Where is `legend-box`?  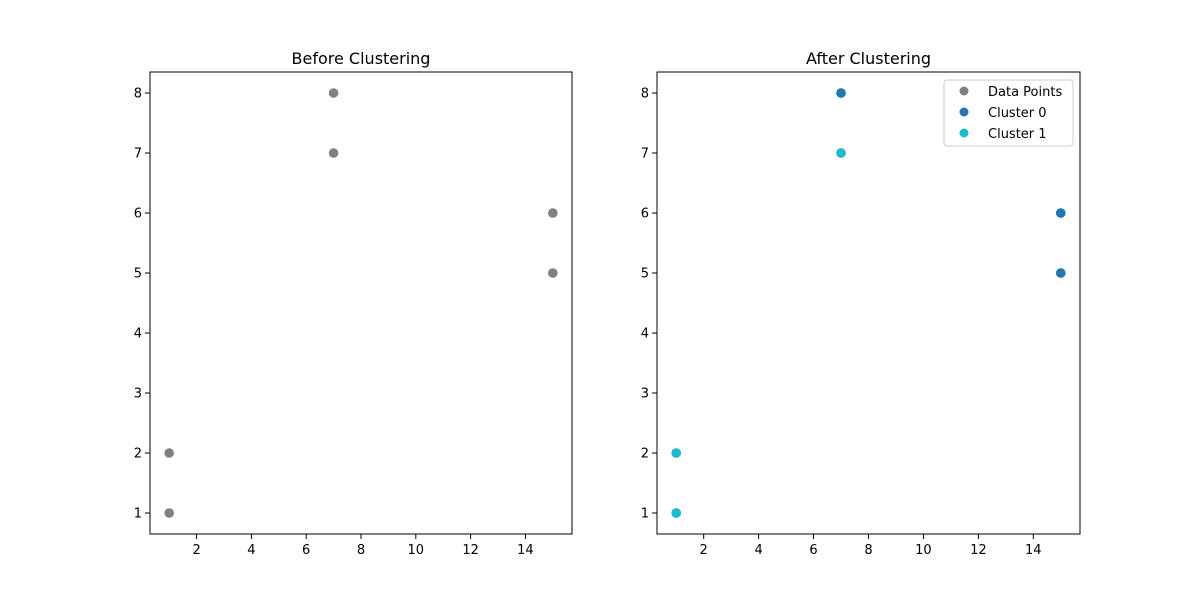 legend-box is located at coordinates (1008, 113).